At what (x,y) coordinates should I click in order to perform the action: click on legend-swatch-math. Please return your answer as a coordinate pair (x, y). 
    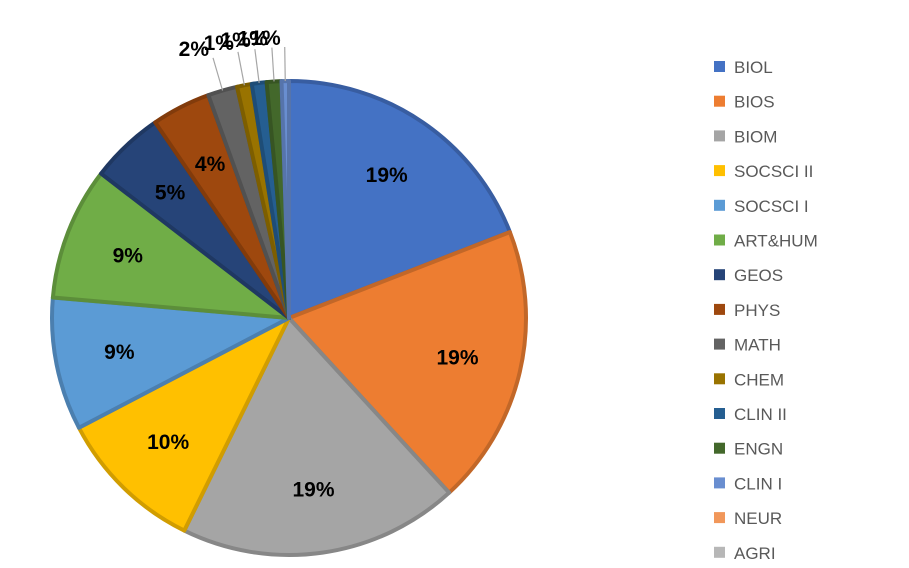
    Looking at the image, I should click on (719, 344).